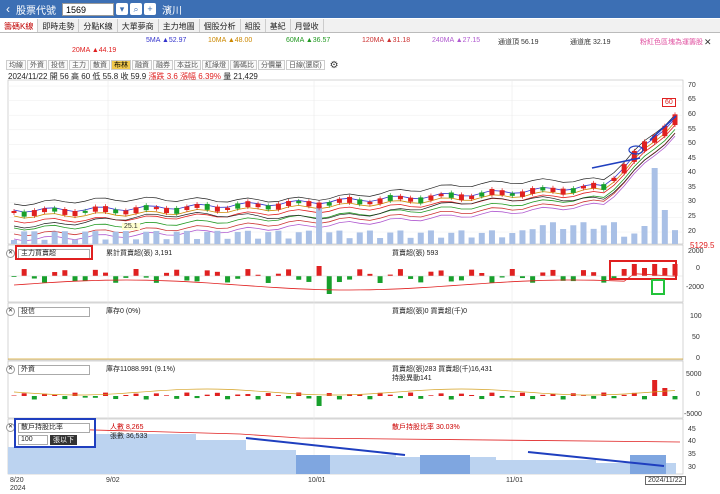  What do you see at coordinates (16, 65) in the screenshot?
I see `btn-ma: 均線` at bounding box center [16, 65].